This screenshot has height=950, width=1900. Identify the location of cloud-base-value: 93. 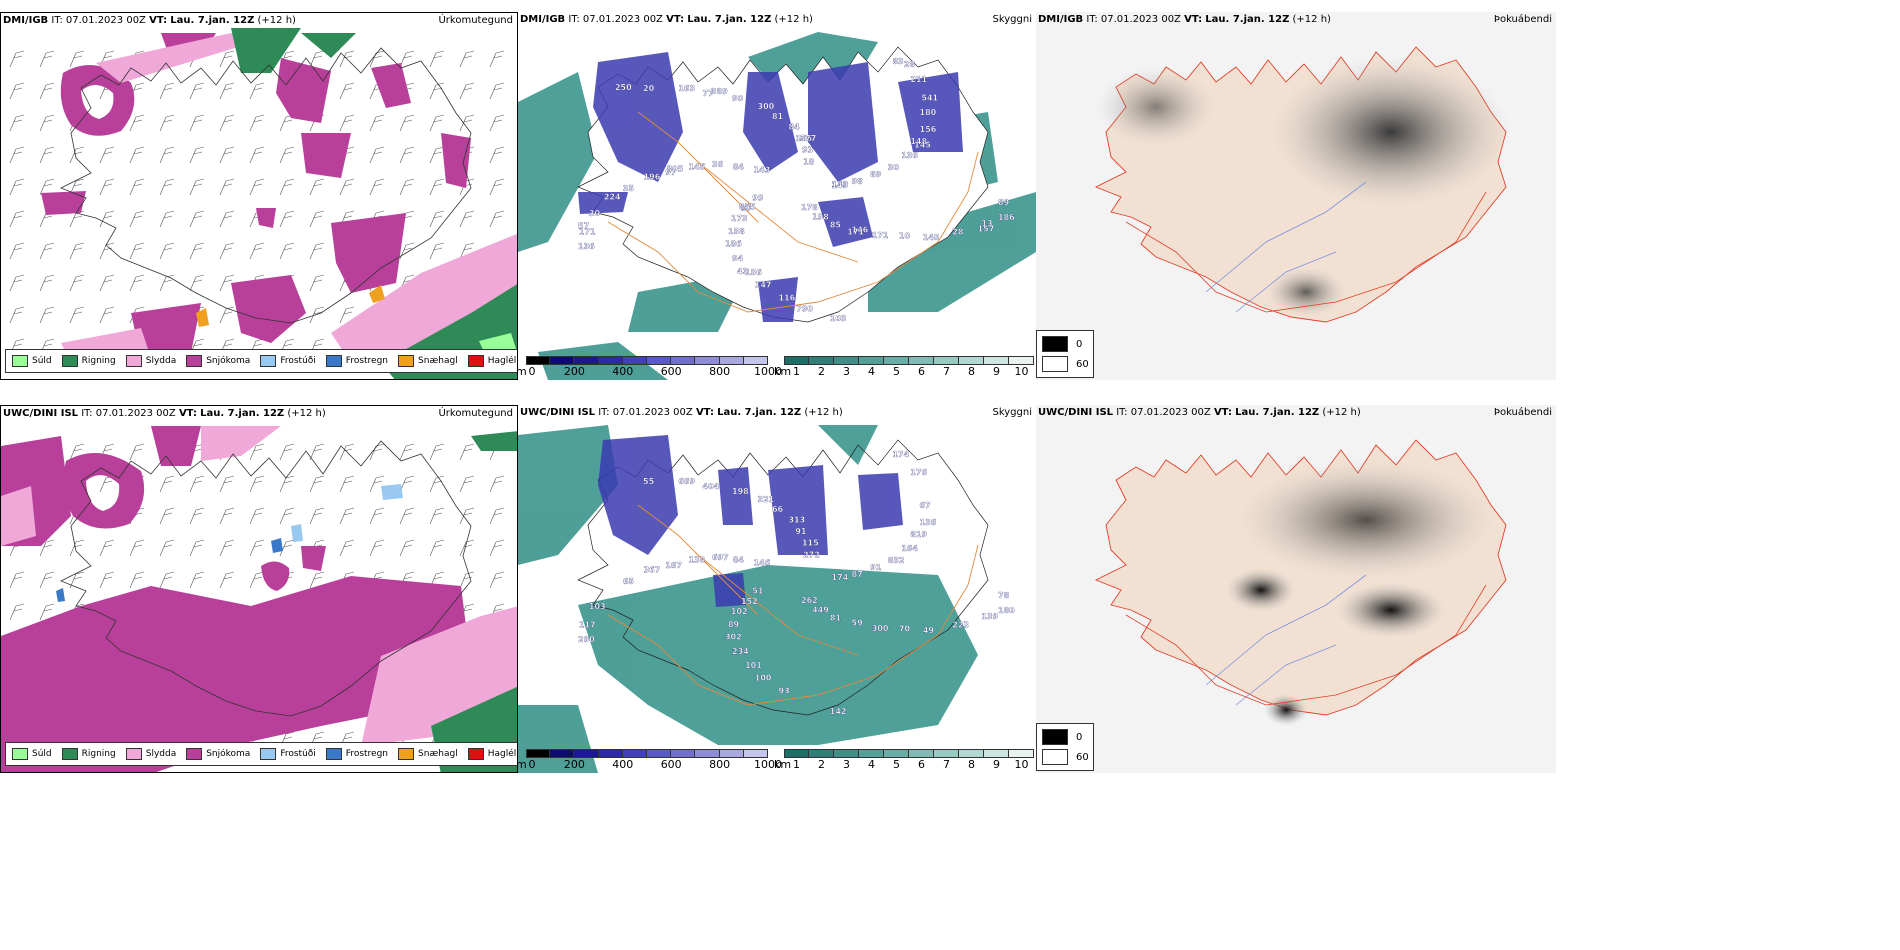
(784, 690).